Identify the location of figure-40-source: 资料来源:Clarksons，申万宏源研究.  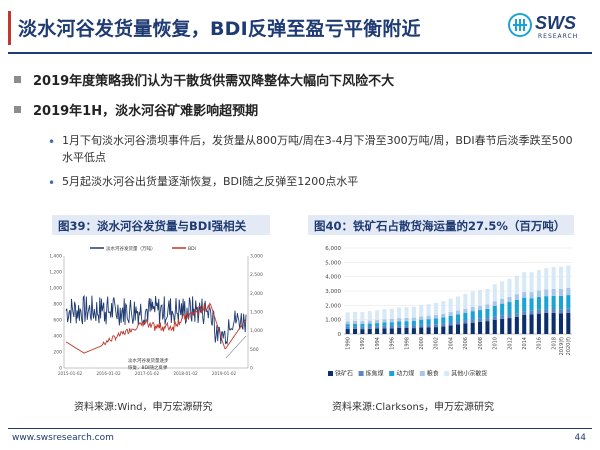
(413, 407).